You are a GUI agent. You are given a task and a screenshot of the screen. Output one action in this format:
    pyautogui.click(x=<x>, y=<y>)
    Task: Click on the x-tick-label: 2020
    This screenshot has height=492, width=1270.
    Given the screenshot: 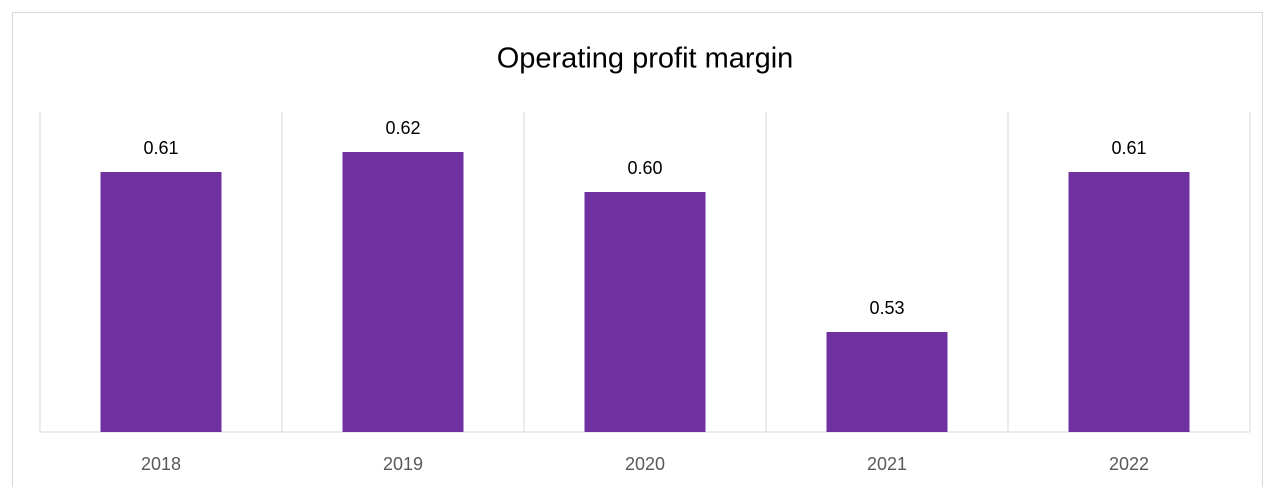 What is the action you would take?
    pyautogui.click(x=645, y=464)
    